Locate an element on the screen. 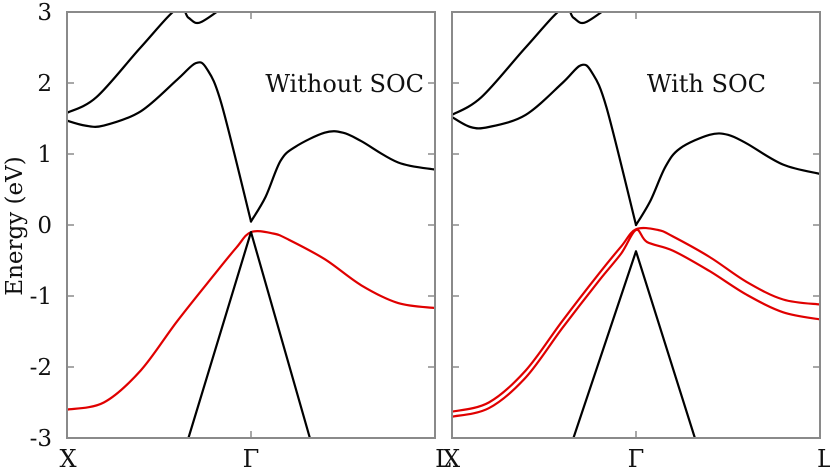 This screenshot has height=473, width=830. y-tick-label: -1 is located at coordinates (41, 297).